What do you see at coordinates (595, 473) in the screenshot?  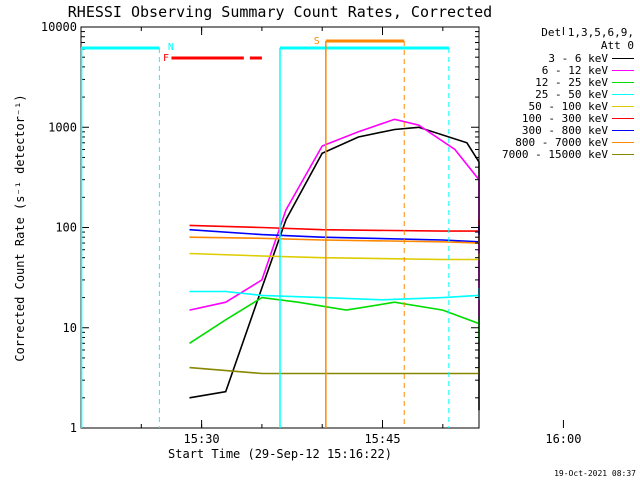 I see `generated-timestamp: 19-Oct-2021 08:37` at bounding box center [595, 473].